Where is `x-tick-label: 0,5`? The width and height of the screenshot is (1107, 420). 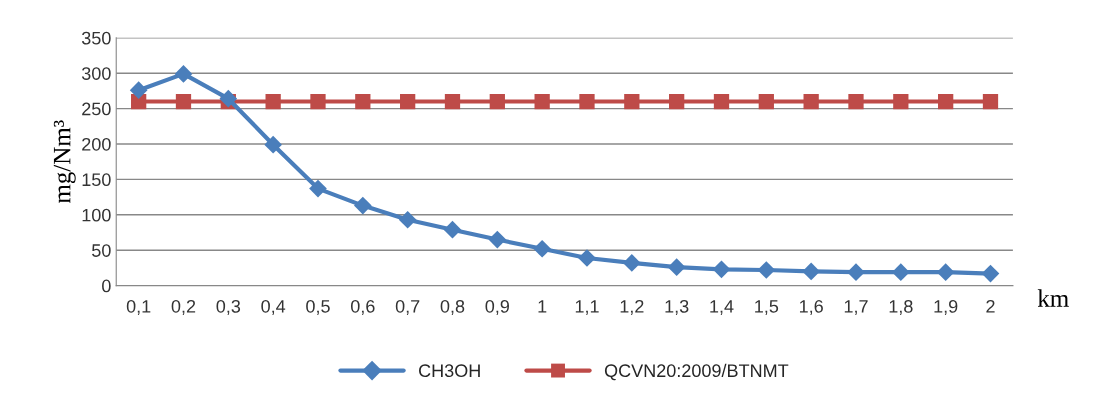
x-tick-label: 0,5 is located at coordinates (318, 307).